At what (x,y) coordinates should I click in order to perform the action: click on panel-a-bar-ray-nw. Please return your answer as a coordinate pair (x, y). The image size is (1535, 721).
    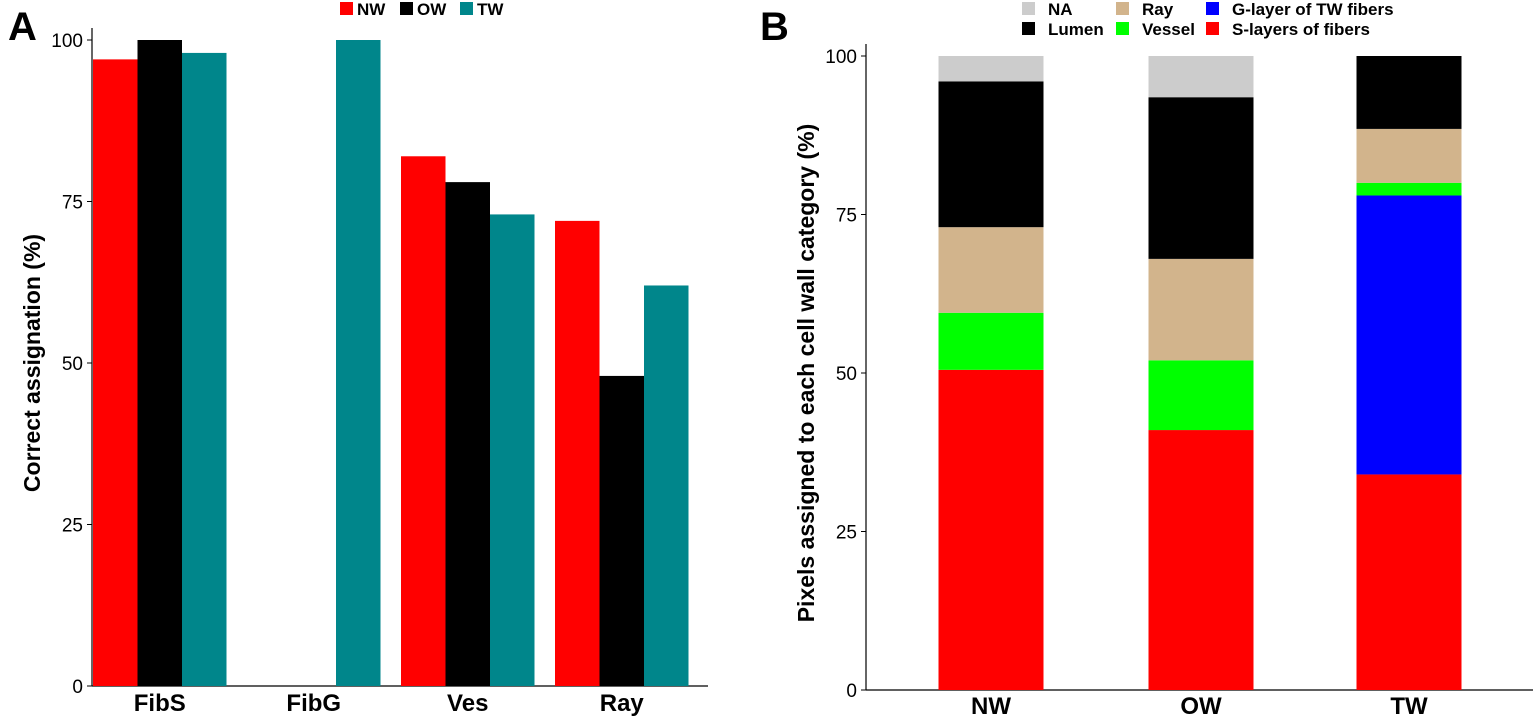
    Looking at the image, I should click on (577, 453).